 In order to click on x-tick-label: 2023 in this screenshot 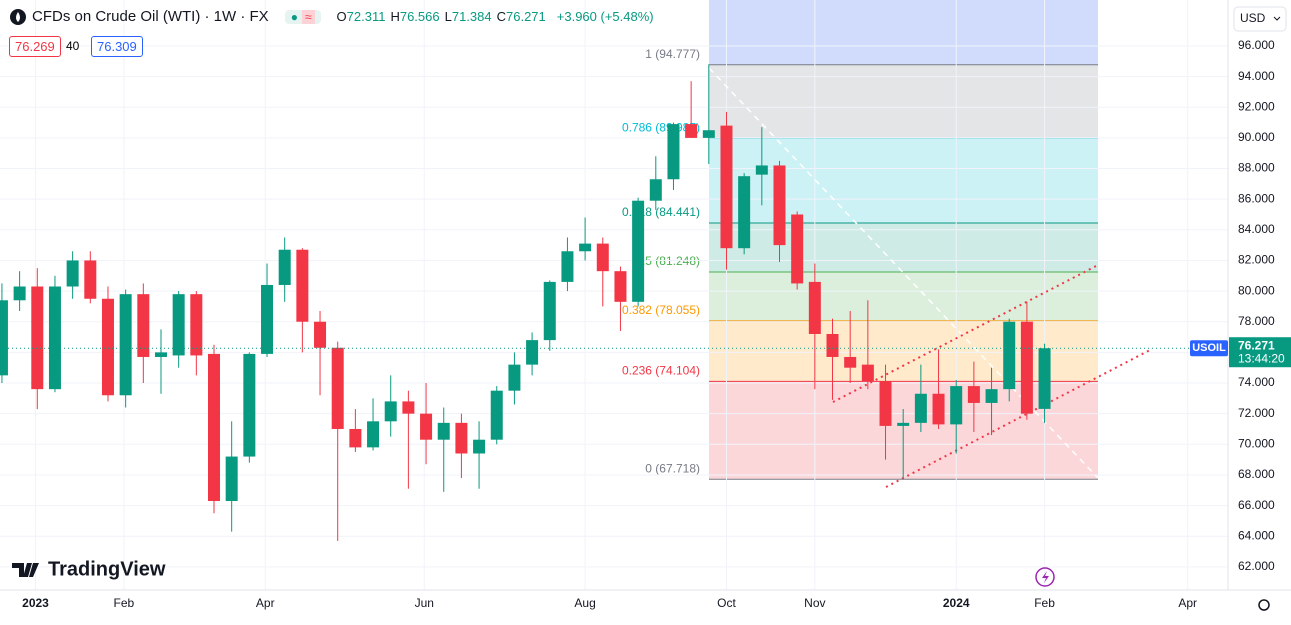, I will do `click(35, 603)`.